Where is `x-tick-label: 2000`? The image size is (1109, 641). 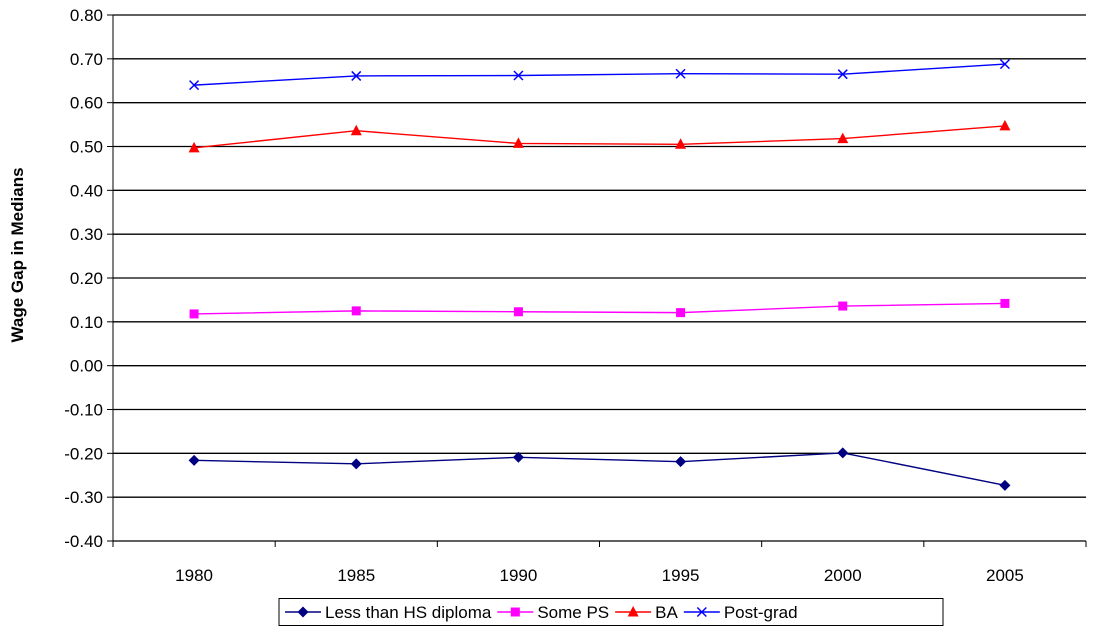 x-tick-label: 2000 is located at coordinates (843, 575).